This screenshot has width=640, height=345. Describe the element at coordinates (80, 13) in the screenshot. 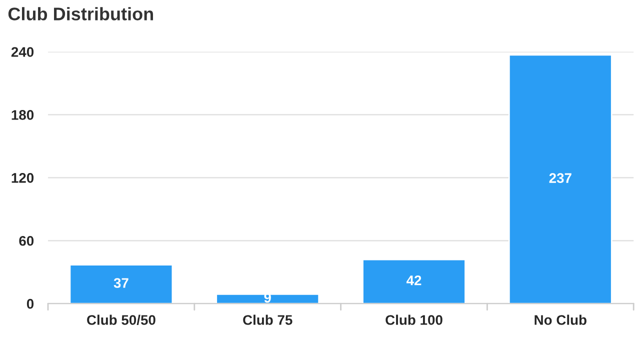

I see `chart-title: Club Distribution` at that location.